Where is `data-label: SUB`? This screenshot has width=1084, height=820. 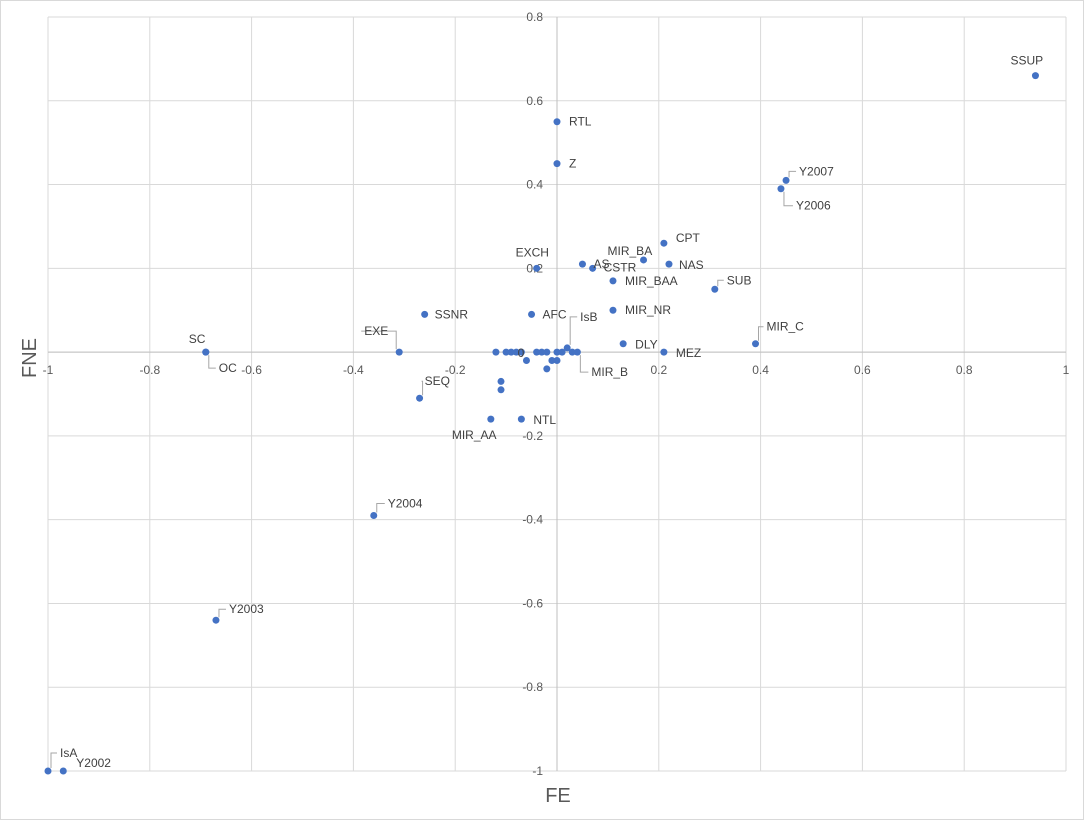
data-label: SUB is located at coordinates (739, 280).